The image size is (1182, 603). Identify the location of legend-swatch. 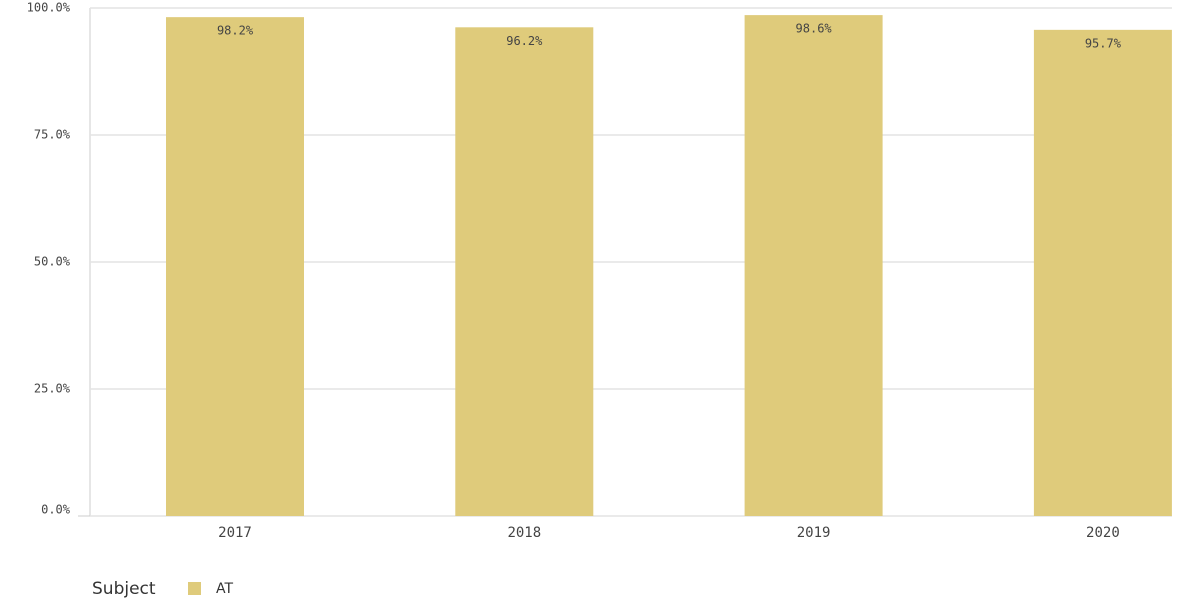
(194, 588).